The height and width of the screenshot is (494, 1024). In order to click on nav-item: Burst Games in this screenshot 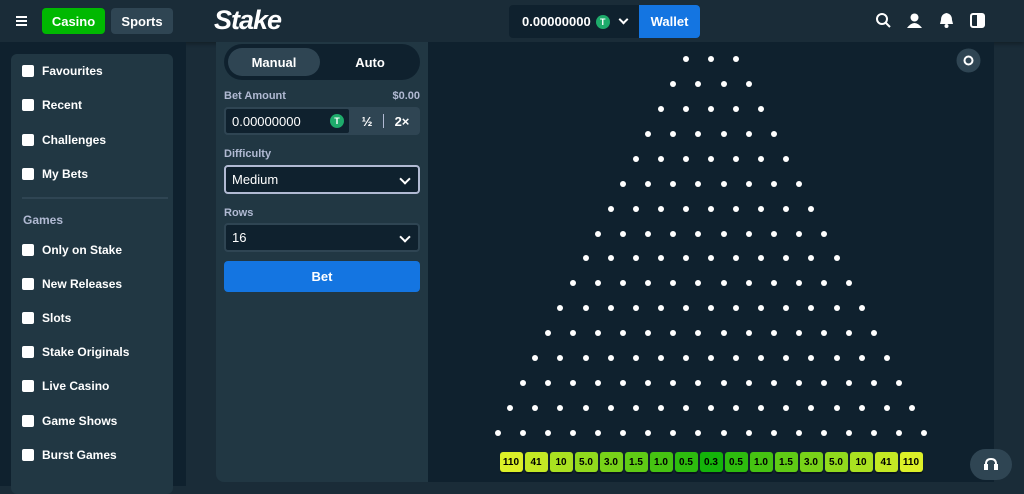, I will do `click(69, 455)`.